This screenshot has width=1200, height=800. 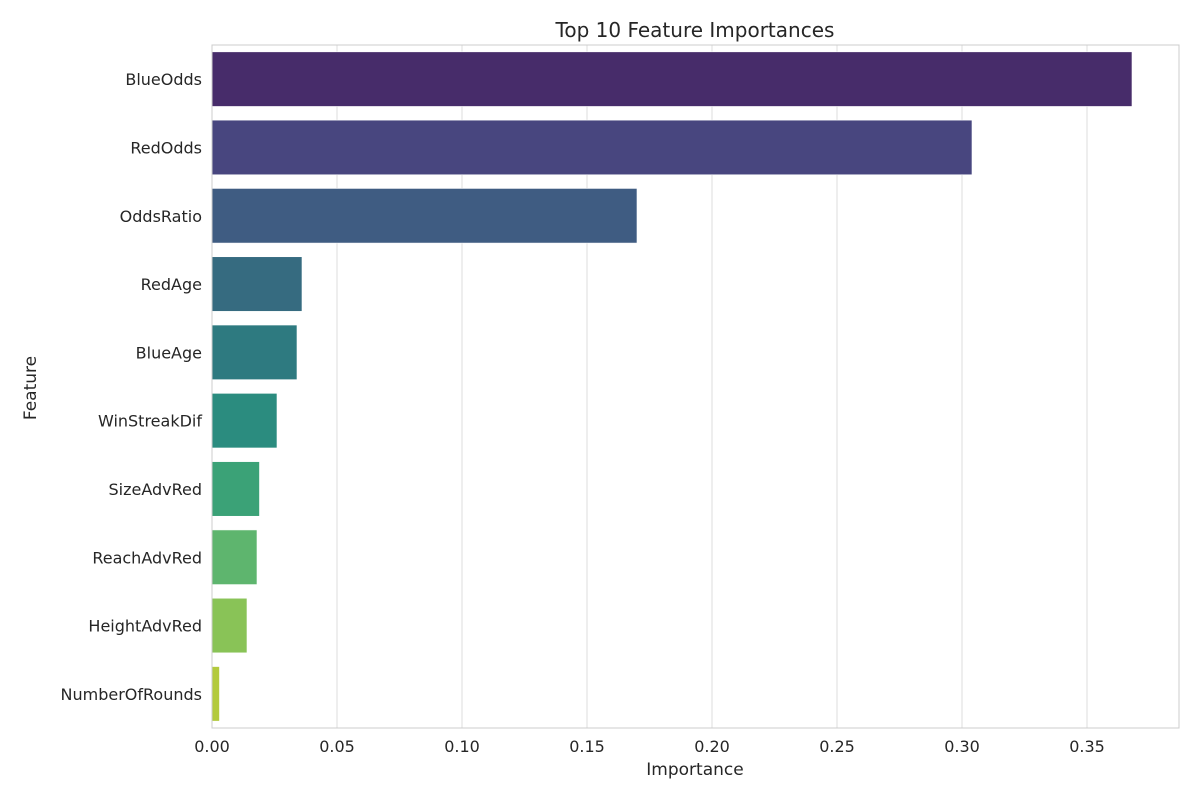 What do you see at coordinates (161, 216) in the screenshot?
I see `y-tick-label: OddsRatio` at bounding box center [161, 216].